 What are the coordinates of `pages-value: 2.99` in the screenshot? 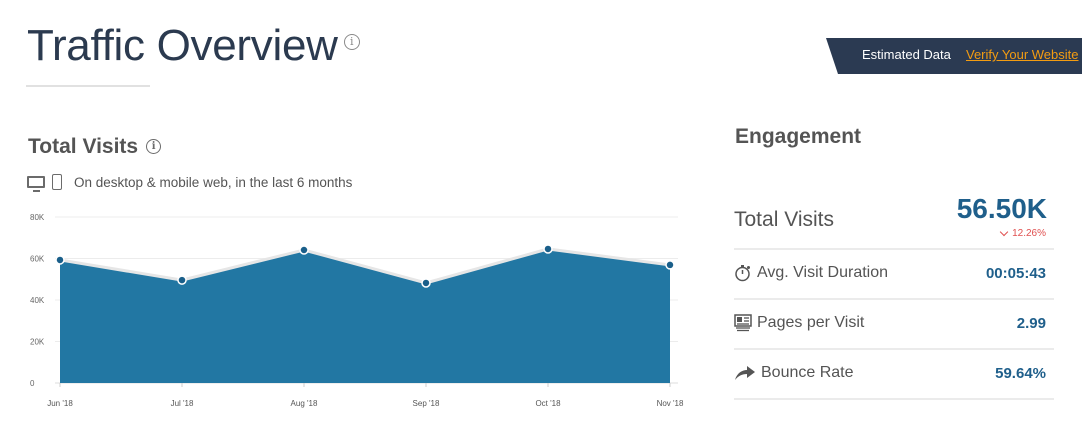 It's located at (1031, 323).